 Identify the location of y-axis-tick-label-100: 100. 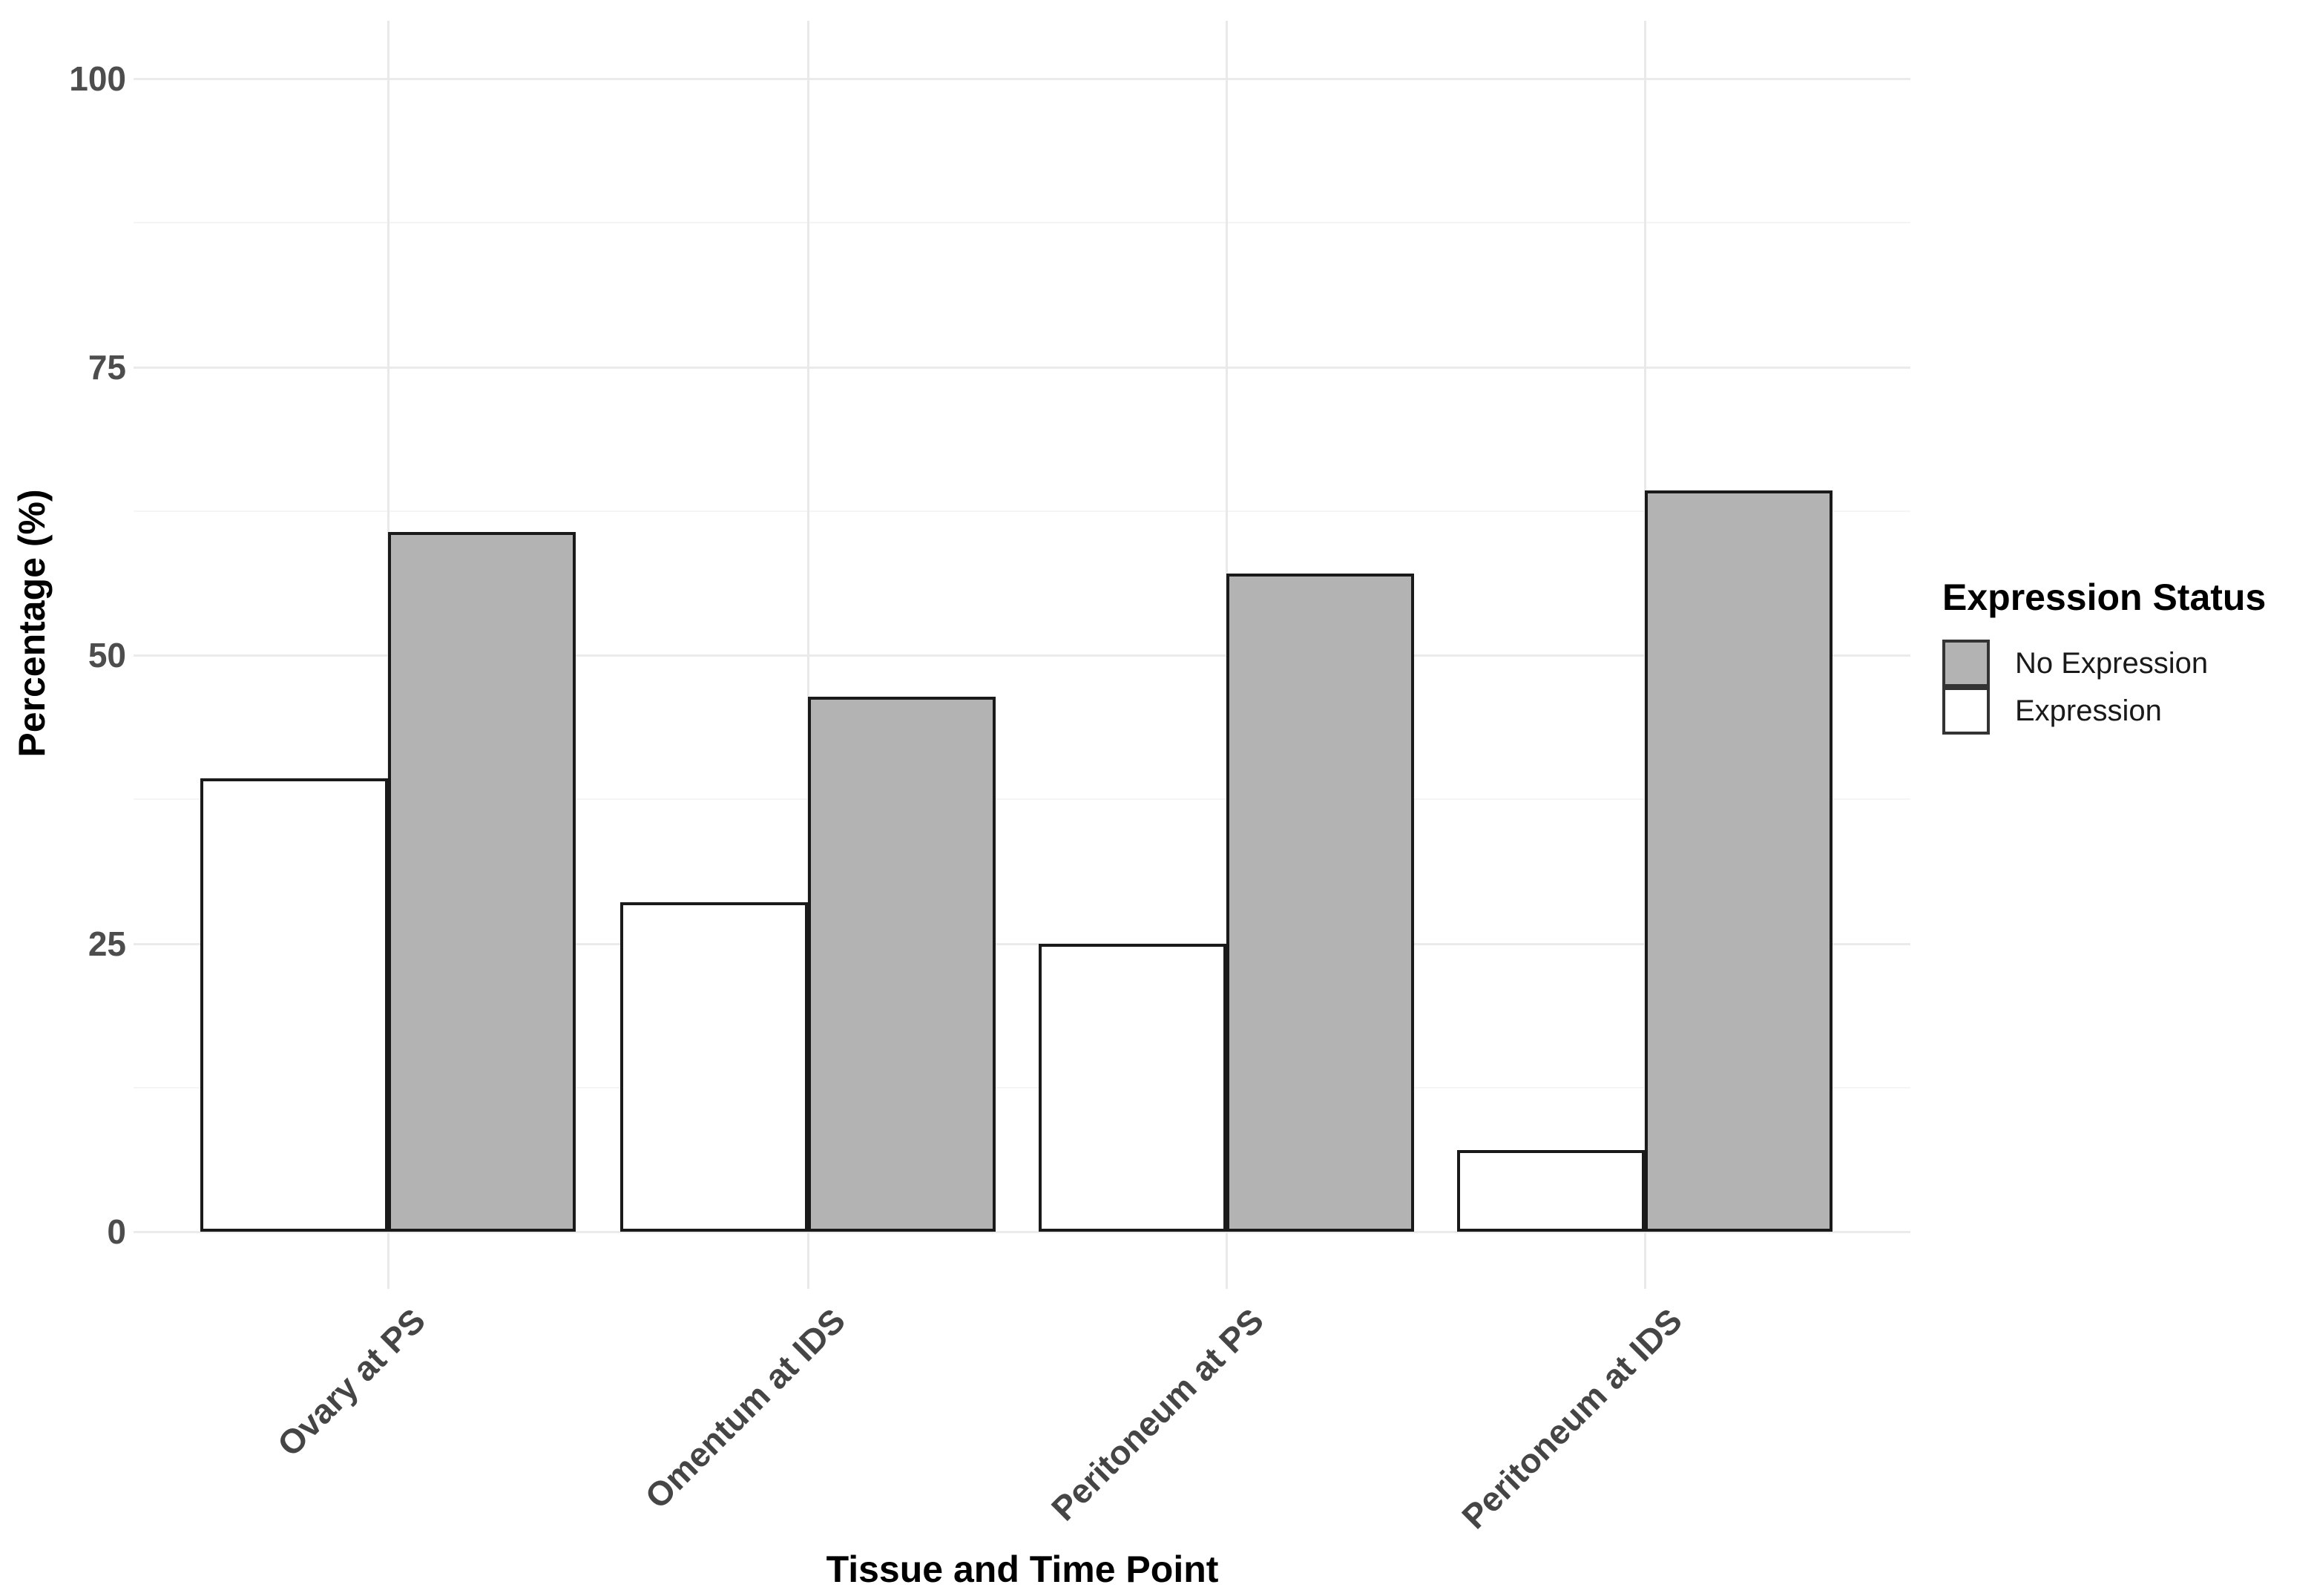
(97, 78).